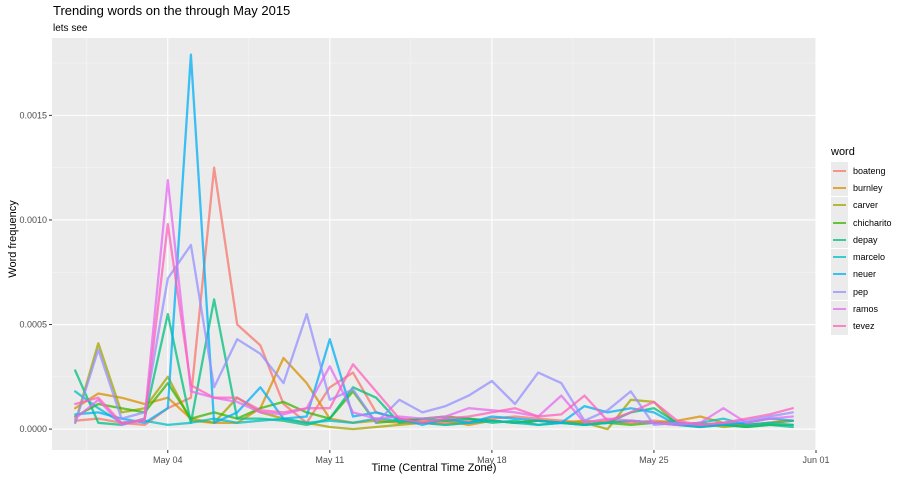 The width and height of the screenshot is (900, 480). What do you see at coordinates (839, 257) in the screenshot?
I see `legend-key-marcelo` at bounding box center [839, 257].